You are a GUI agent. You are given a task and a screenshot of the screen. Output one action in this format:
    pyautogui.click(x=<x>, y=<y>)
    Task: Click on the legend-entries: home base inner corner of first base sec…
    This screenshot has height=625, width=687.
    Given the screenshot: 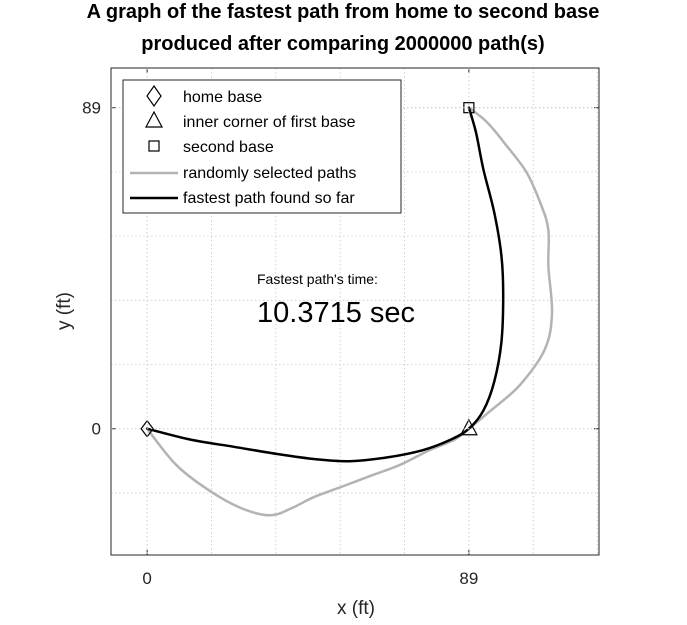 What is the action you would take?
    pyautogui.click(x=243, y=145)
    